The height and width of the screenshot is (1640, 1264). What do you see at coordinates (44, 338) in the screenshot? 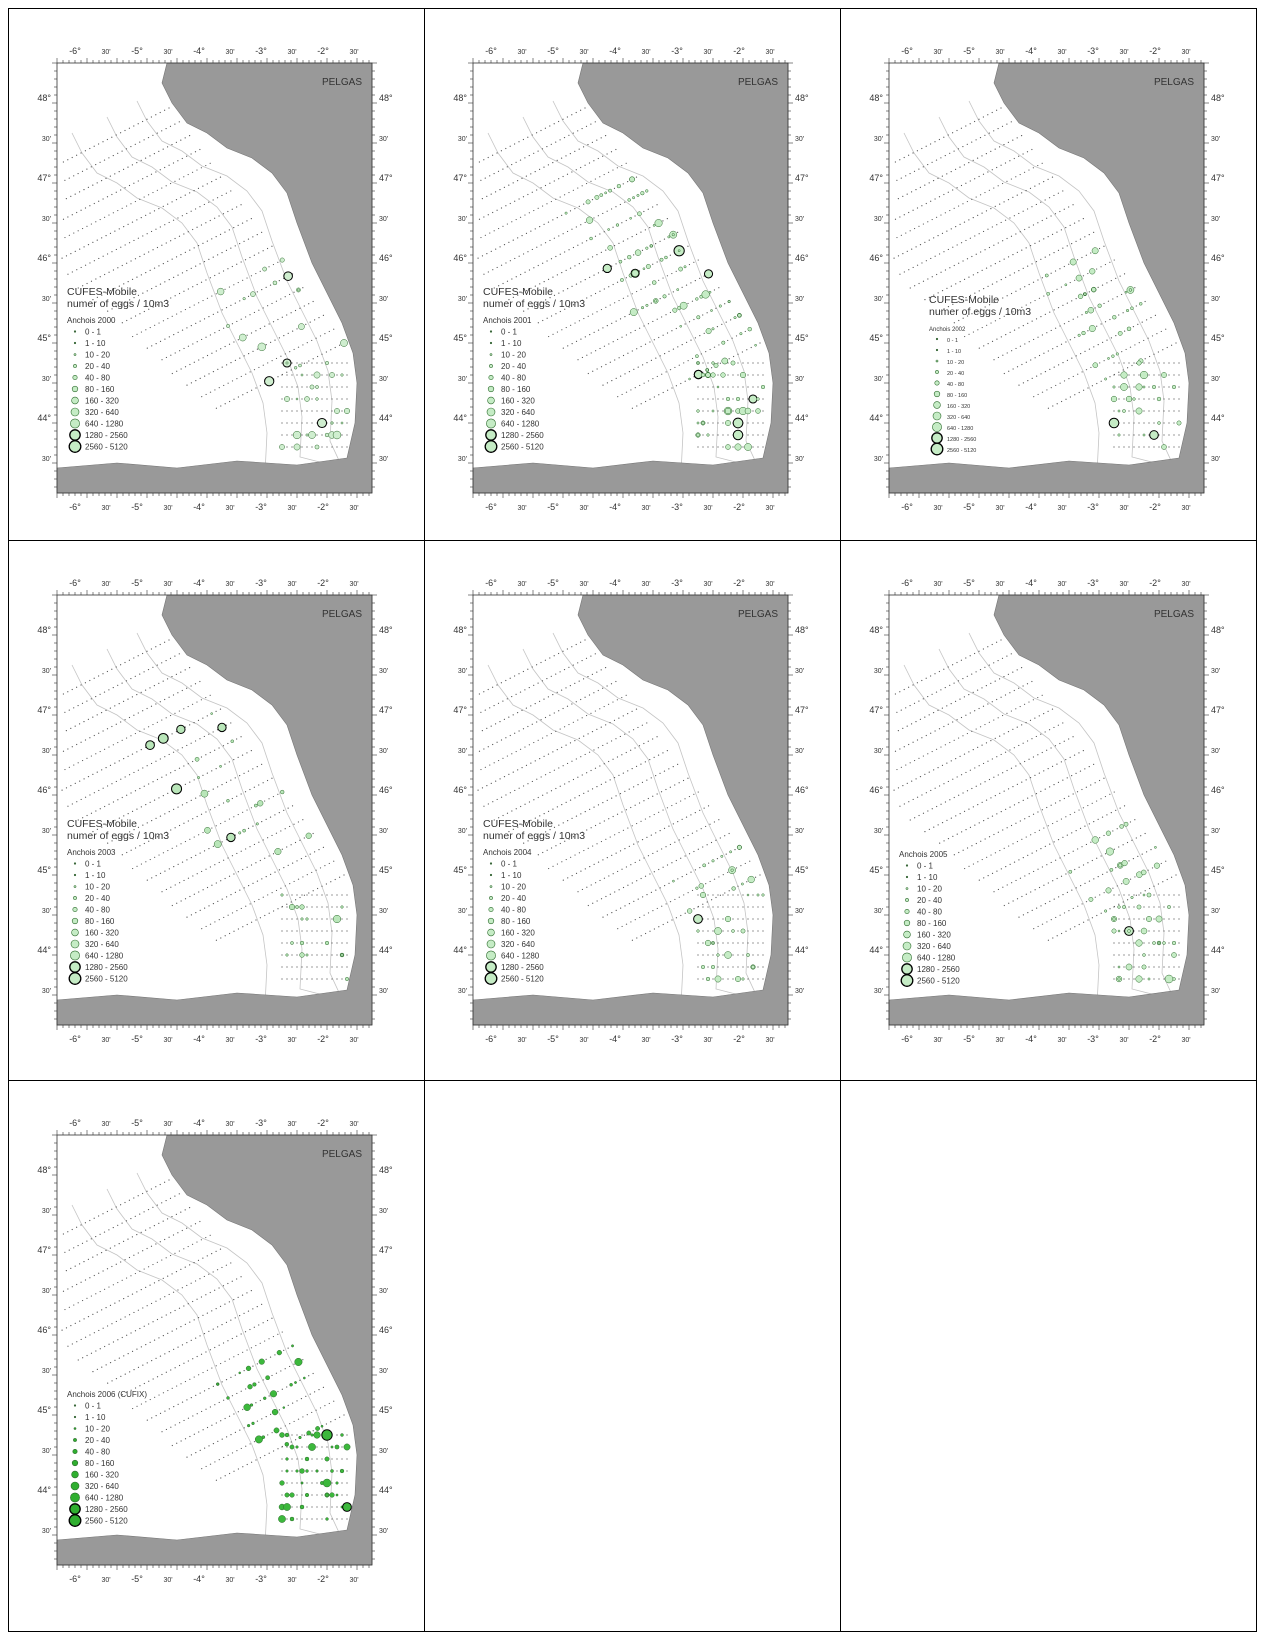
I see `lat-label: 45°` at bounding box center [44, 338].